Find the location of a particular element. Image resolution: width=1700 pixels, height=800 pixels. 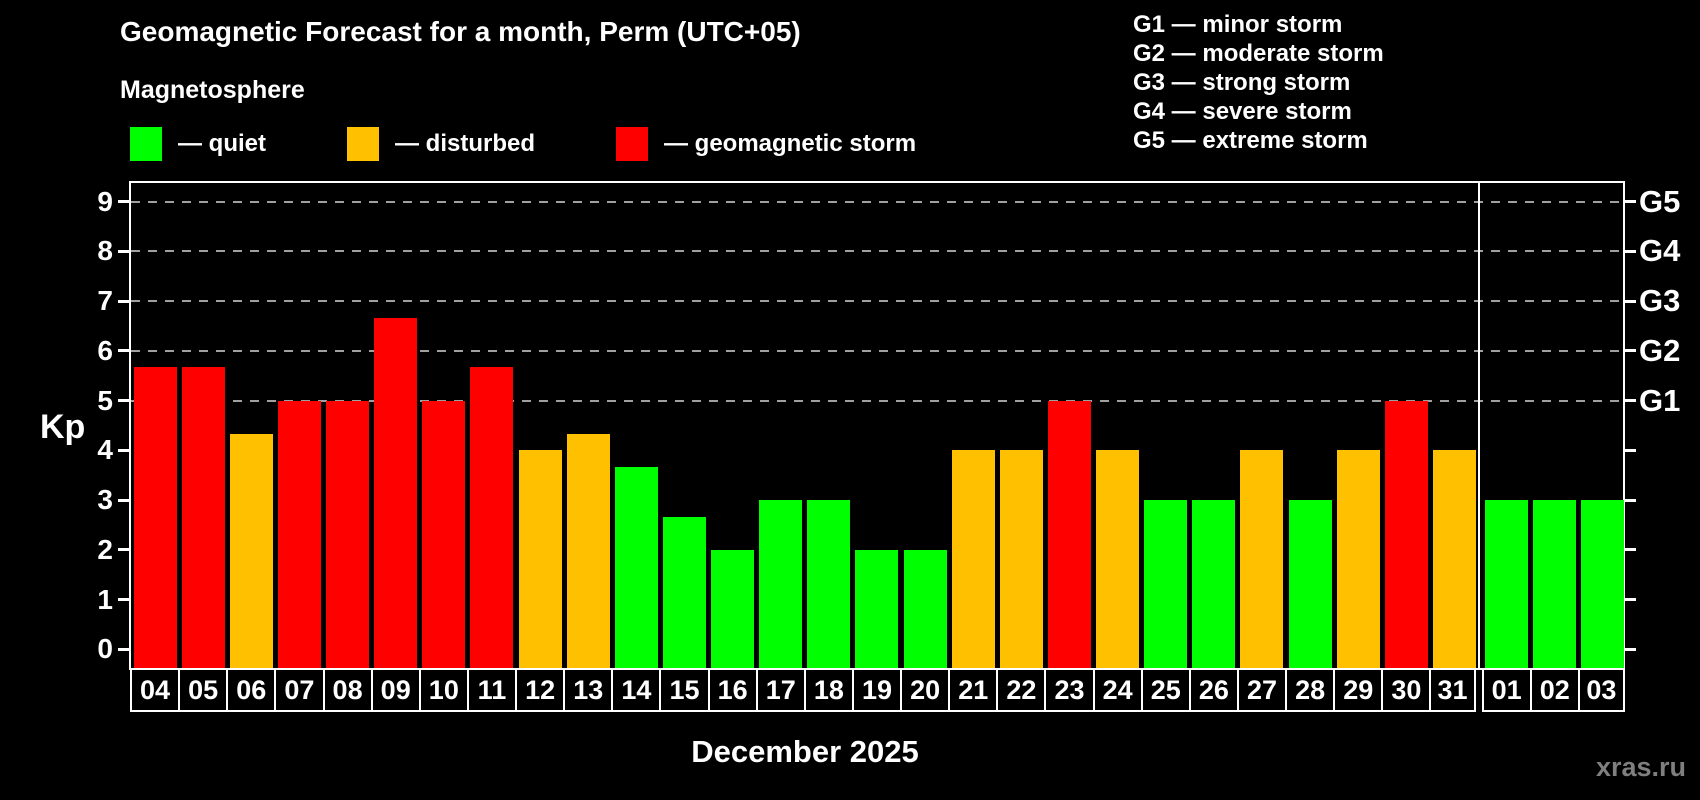

g-legend-line-g2: G2 — moderate storm is located at coordinates (1258, 53).